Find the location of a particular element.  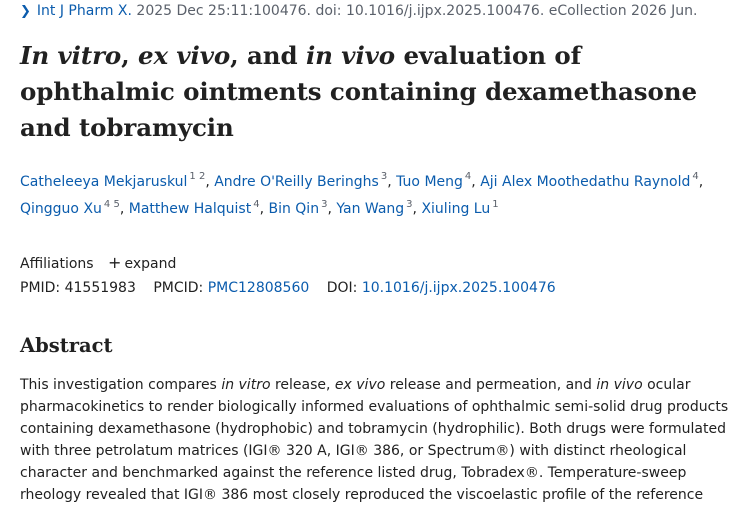

author-item: Catheleeya Mekjaruskul 1 2, is located at coordinates (117, 180).